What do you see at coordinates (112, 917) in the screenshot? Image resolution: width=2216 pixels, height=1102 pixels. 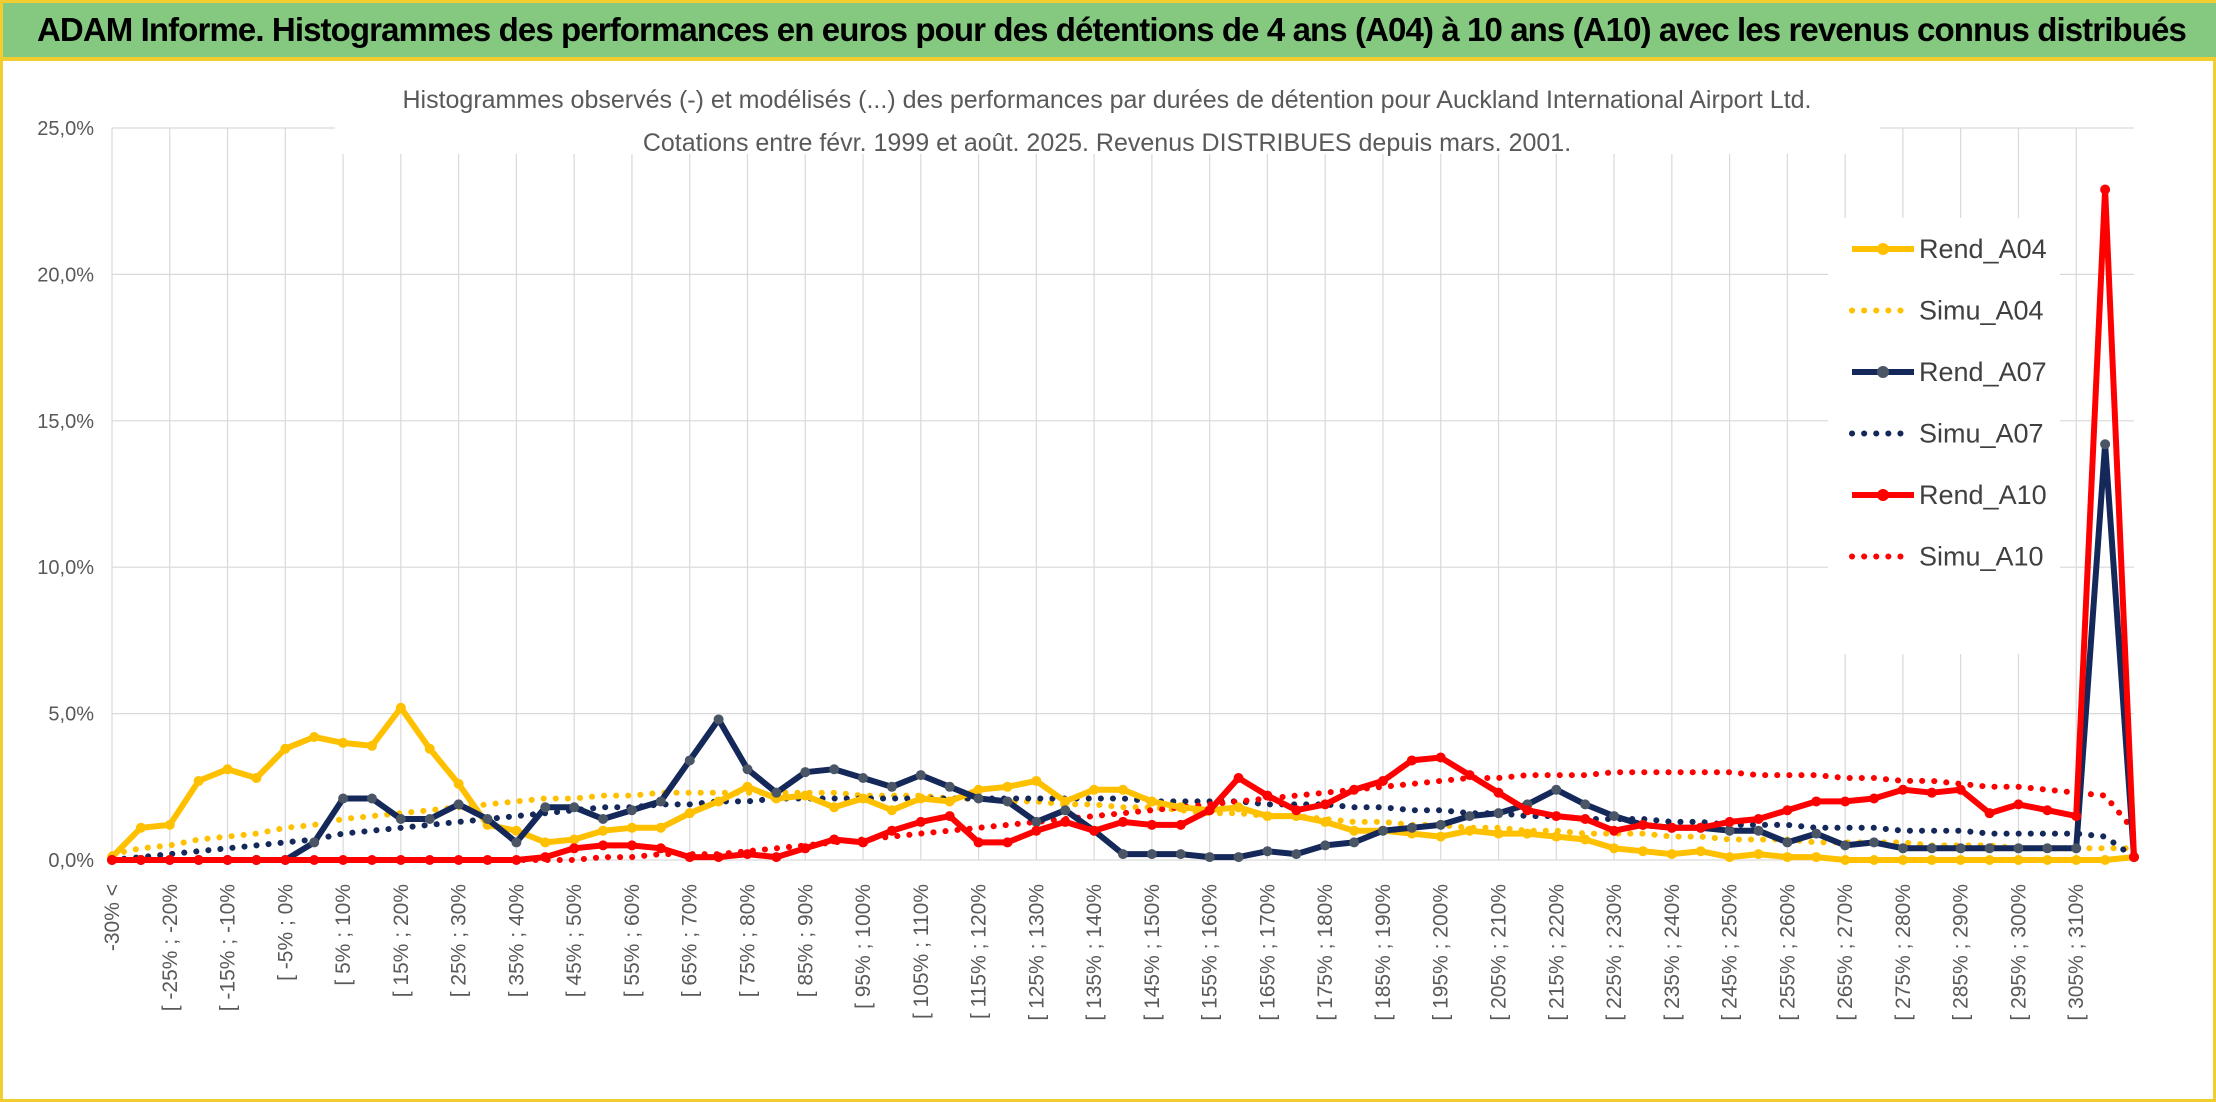 I see `x-tick-label: -30% <` at bounding box center [112, 917].